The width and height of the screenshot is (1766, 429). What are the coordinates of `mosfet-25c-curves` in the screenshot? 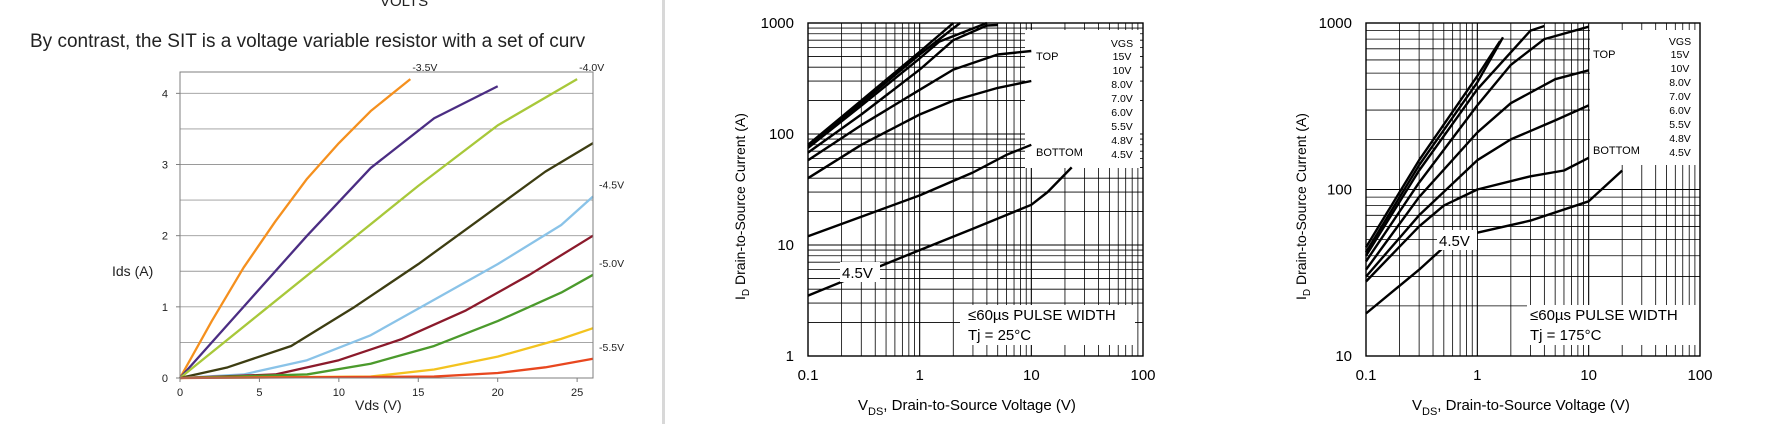 It's located at (940, 159).